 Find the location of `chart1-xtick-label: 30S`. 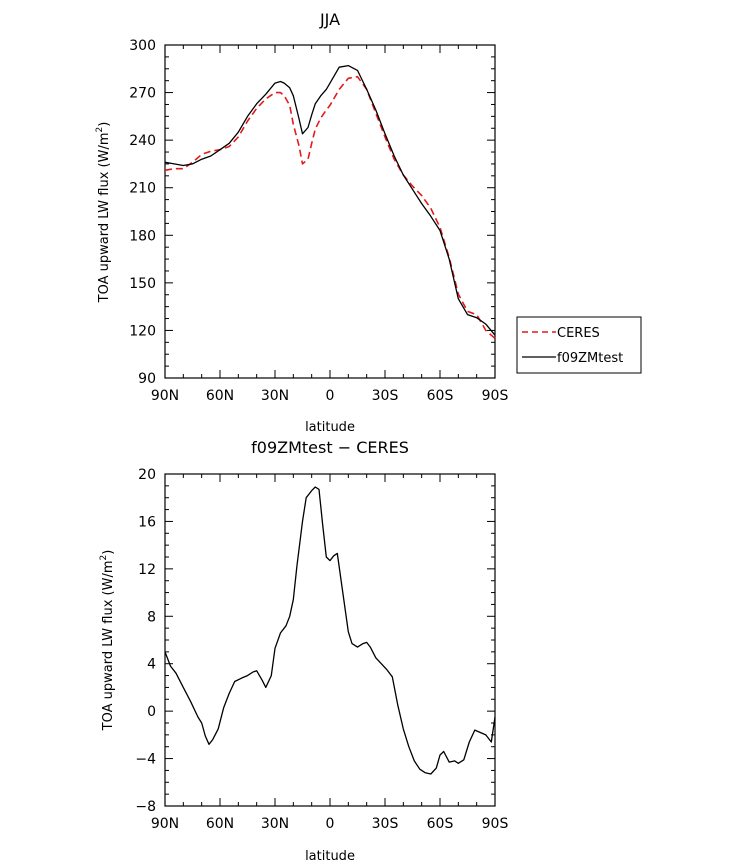

chart1-xtick-label: 30S is located at coordinates (385, 824).